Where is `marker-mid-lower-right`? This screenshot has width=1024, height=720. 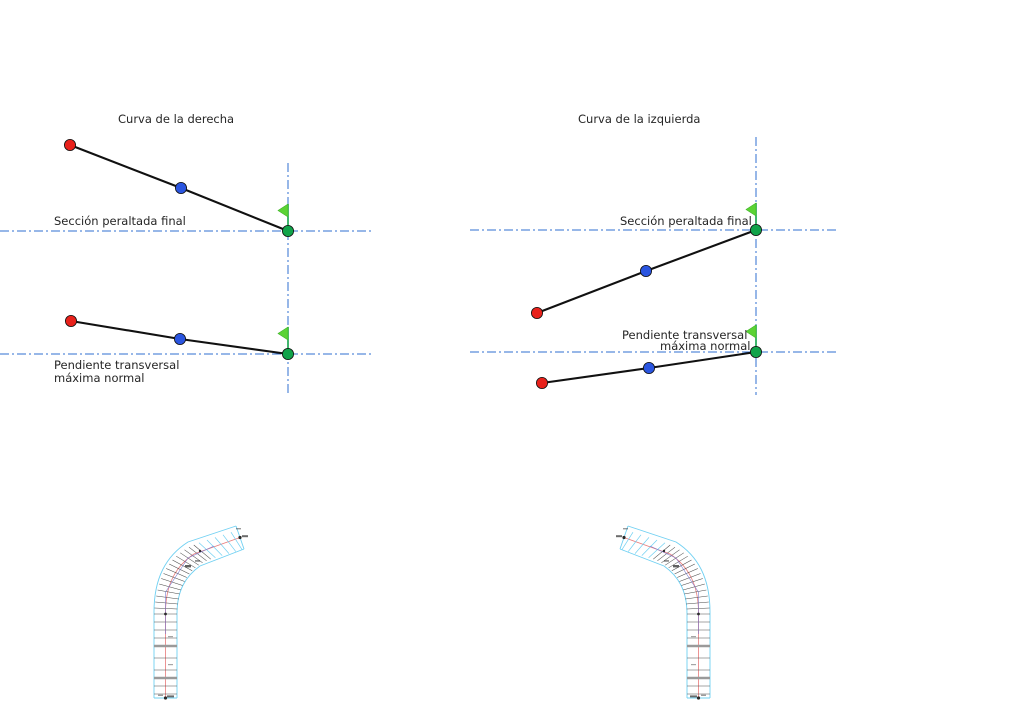
marker-mid-lower-right is located at coordinates (179, 338).